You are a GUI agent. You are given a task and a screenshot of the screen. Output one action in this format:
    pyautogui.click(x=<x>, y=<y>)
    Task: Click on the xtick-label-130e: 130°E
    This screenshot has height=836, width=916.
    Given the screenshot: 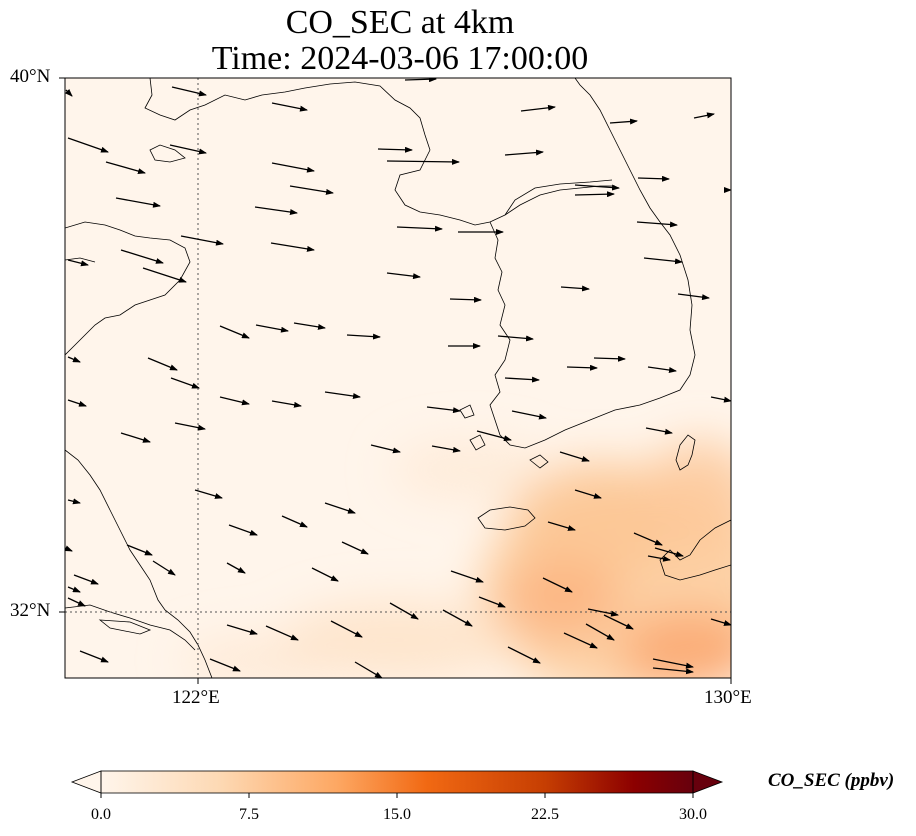 What is the action you would take?
    pyautogui.click(x=728, y=697)
    